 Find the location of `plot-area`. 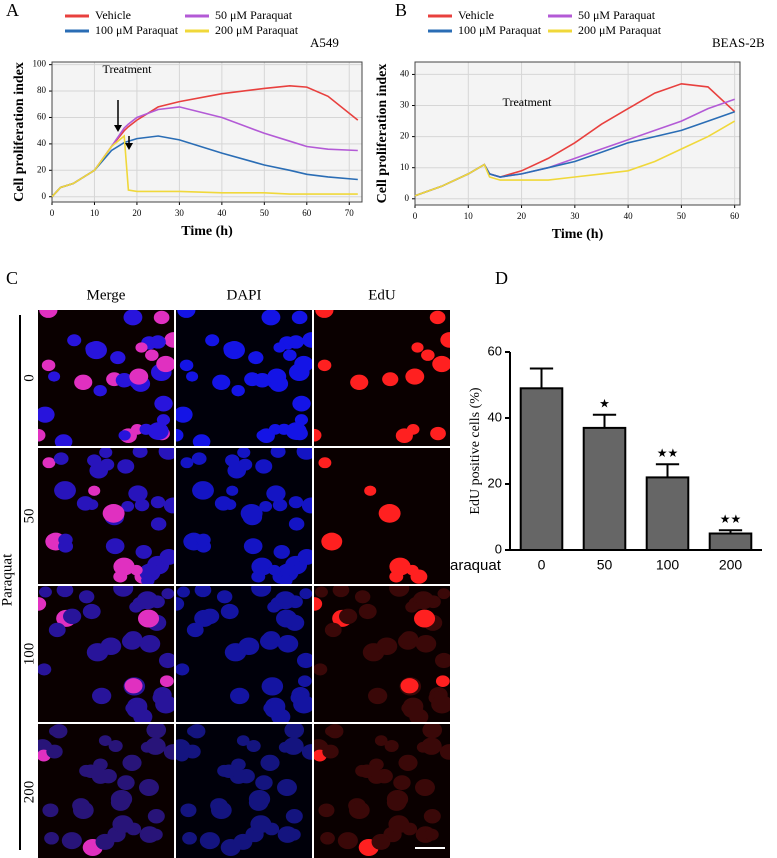

plot-area is located at coordinates (577, 133).